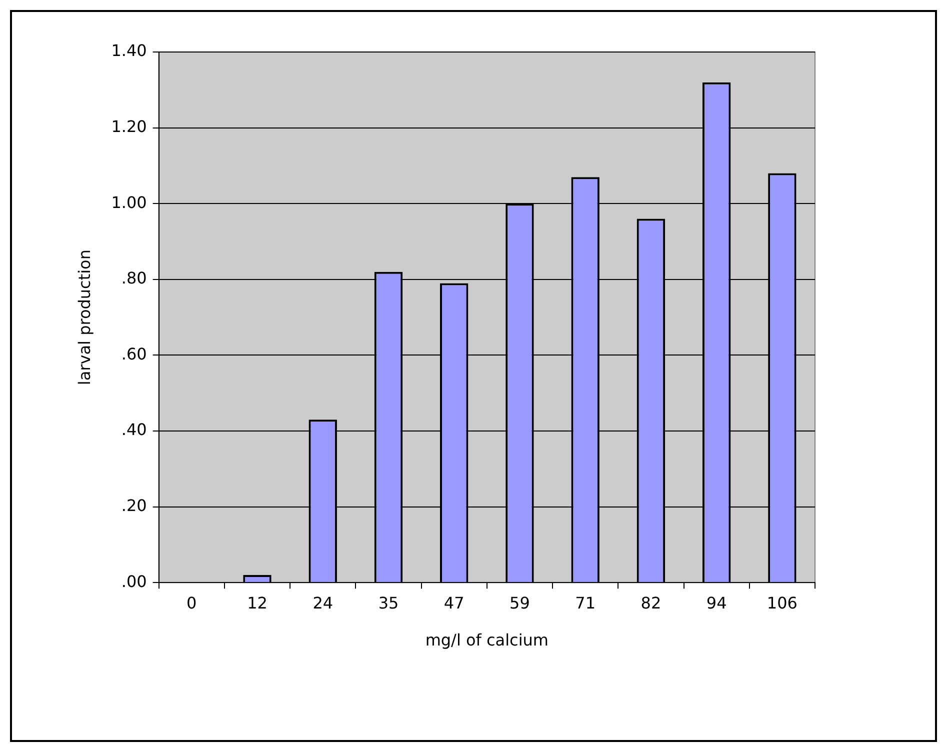 Image resolution: width=947 pixels, height=752 pixels. Describe the element at coordinates (454, 602) in the screenshot. I see `x-tick-label: 47` at that location.